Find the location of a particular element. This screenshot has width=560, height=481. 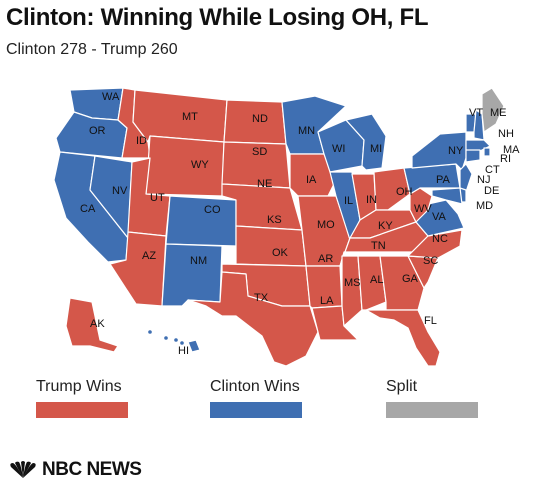

state-nh is located at coordinates (479, 125).